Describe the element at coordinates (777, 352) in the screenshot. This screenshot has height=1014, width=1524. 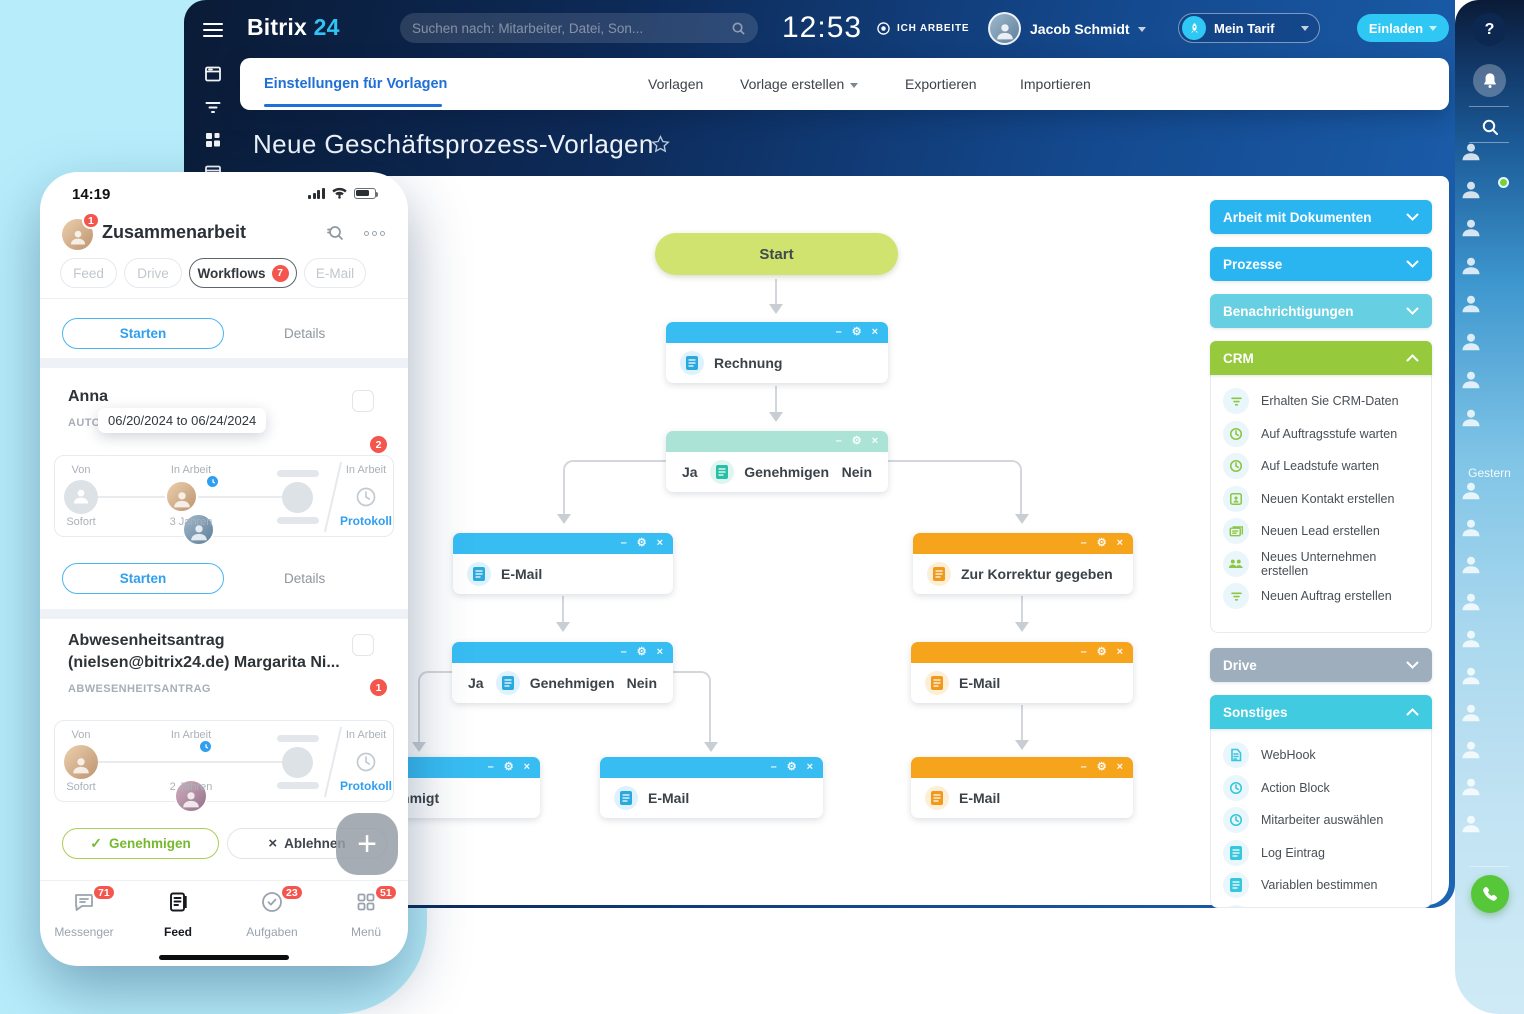
I see `flow-node-rechnung: – ⚙ × Rechnung` at that location.